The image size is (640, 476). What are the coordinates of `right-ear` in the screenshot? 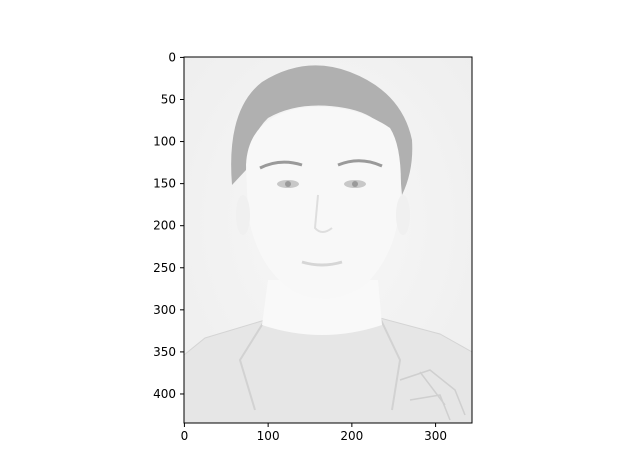 It's located at (403, 215).